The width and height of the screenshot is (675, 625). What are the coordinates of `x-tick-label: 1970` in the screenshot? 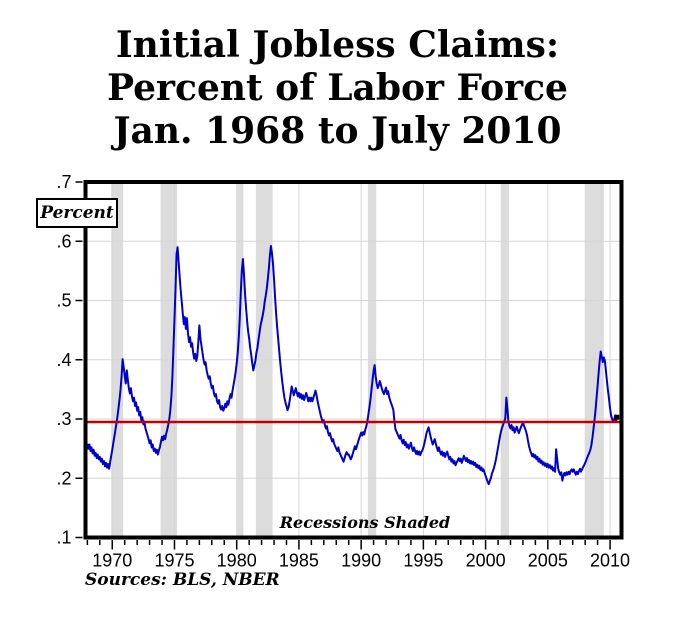 It's located at (112, 561).